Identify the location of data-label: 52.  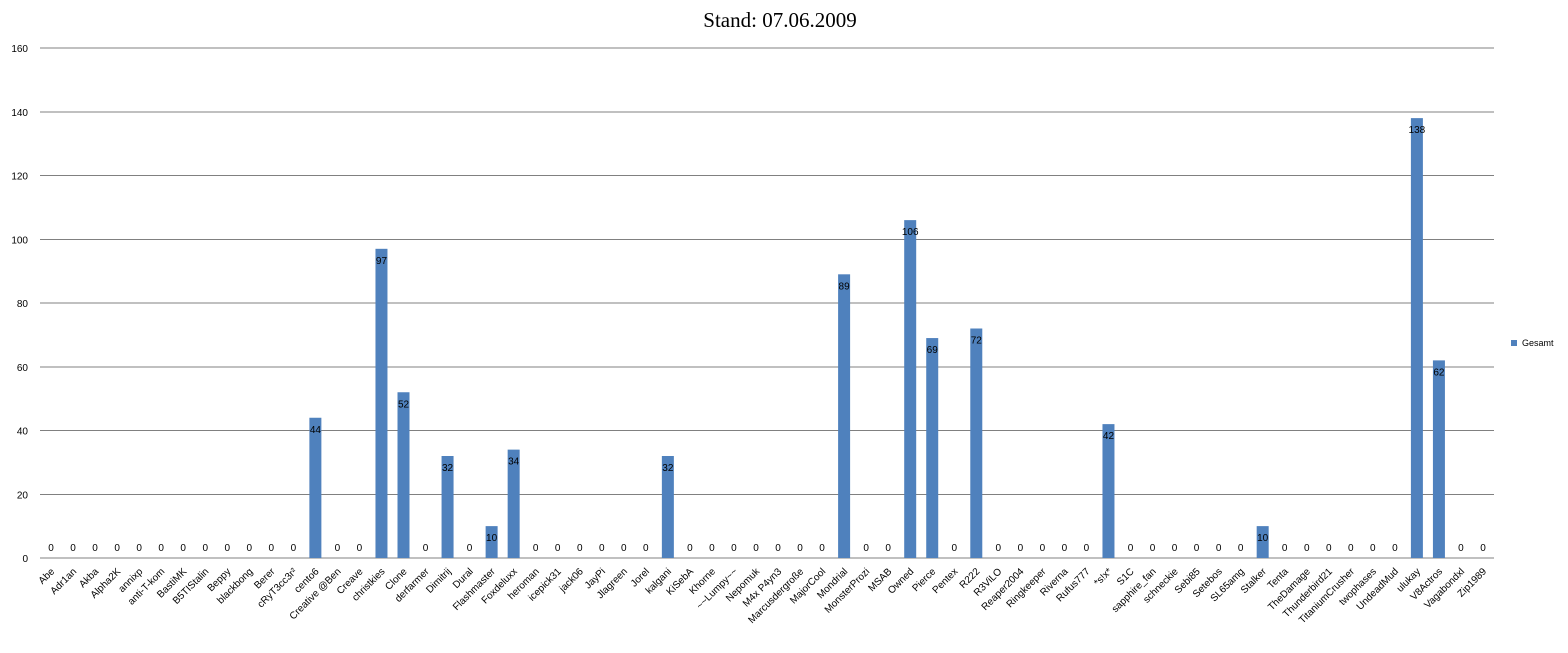
(404, 404).